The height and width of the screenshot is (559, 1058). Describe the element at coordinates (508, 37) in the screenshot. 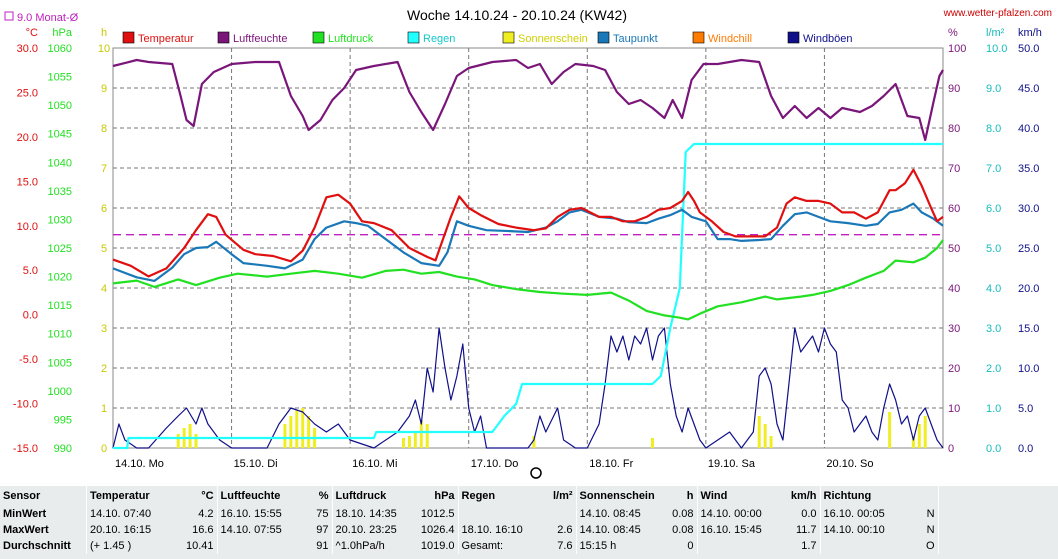

I see `legend-swatch-sonnenschein` at that location.